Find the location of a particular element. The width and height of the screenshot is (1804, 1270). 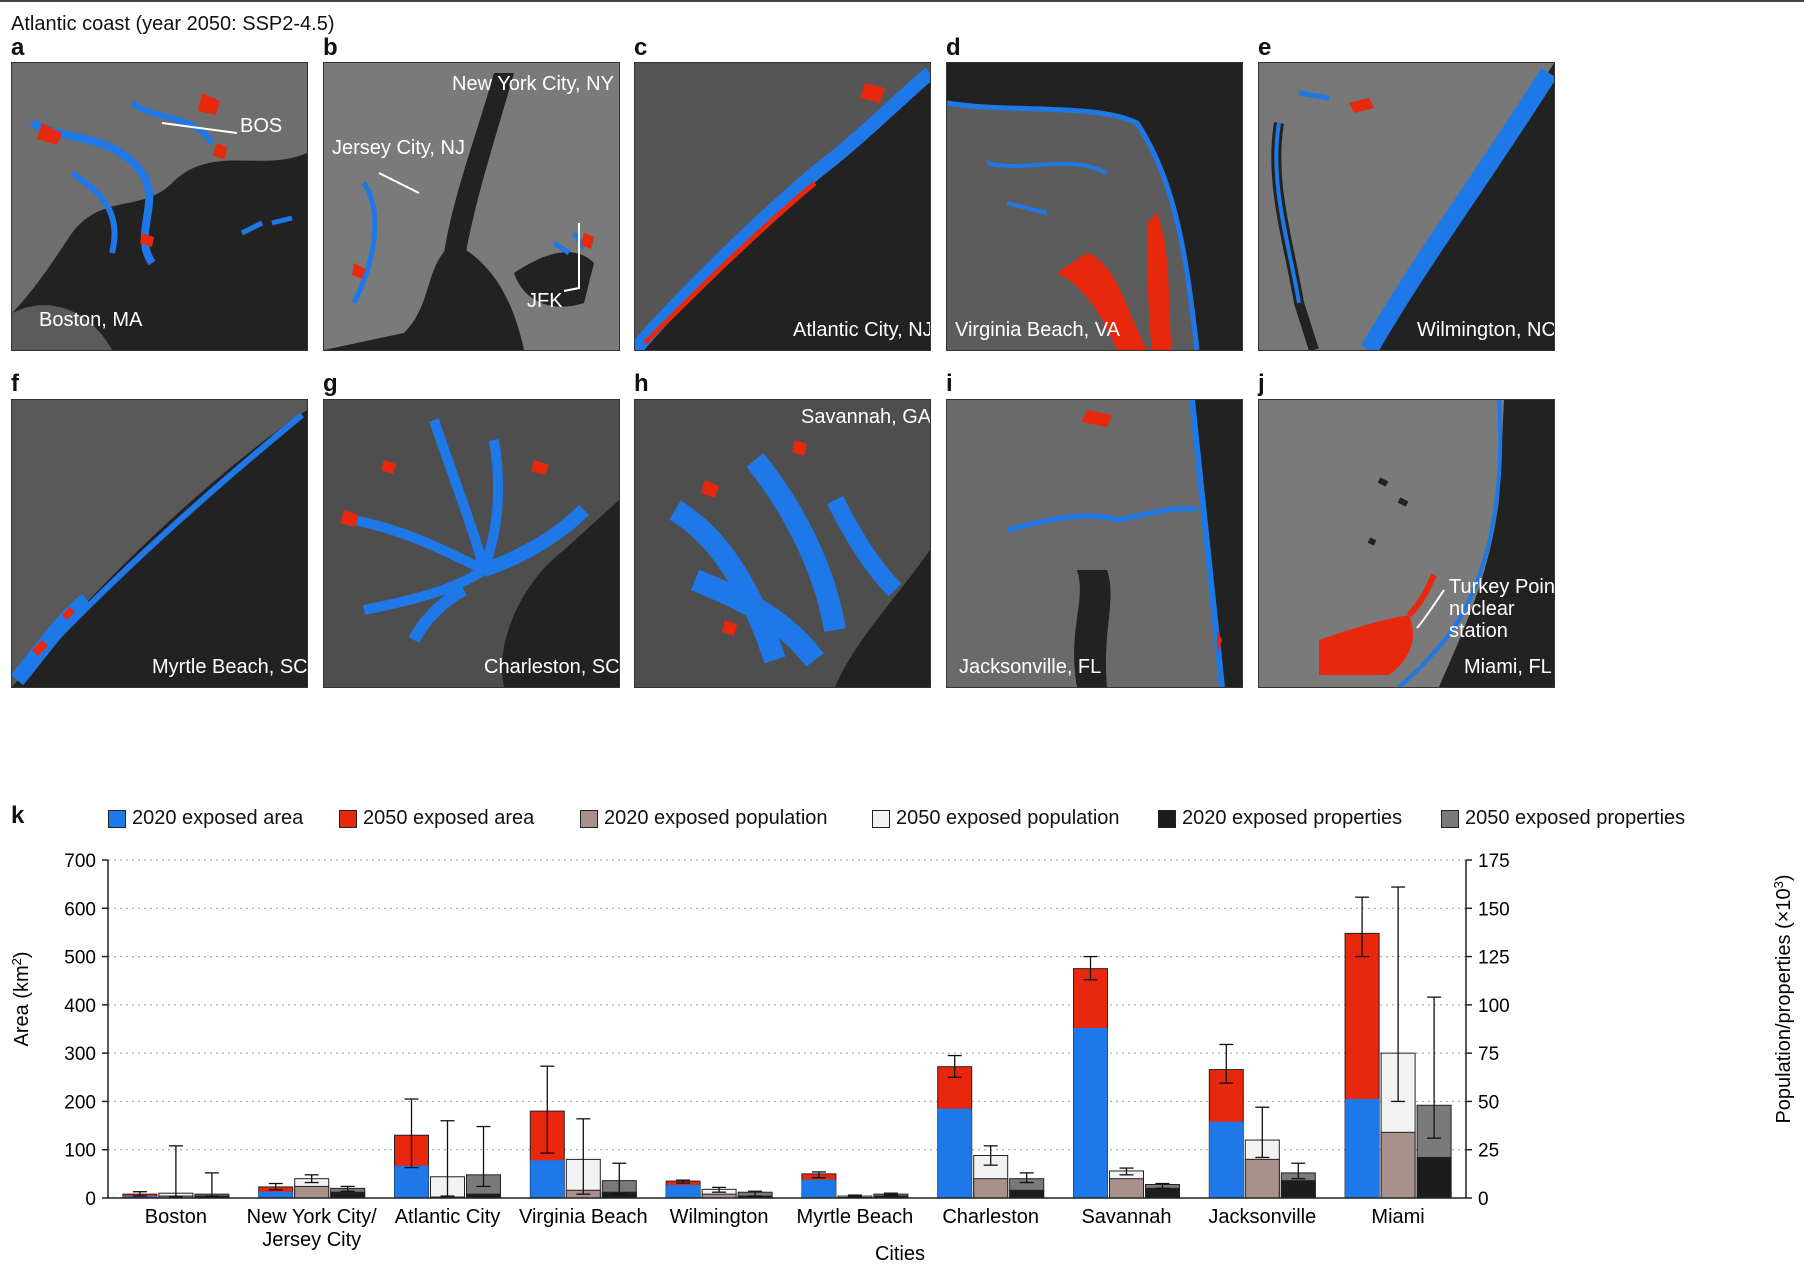

y-right-tick-label: 50 is located at coordinates (1488, 1102).